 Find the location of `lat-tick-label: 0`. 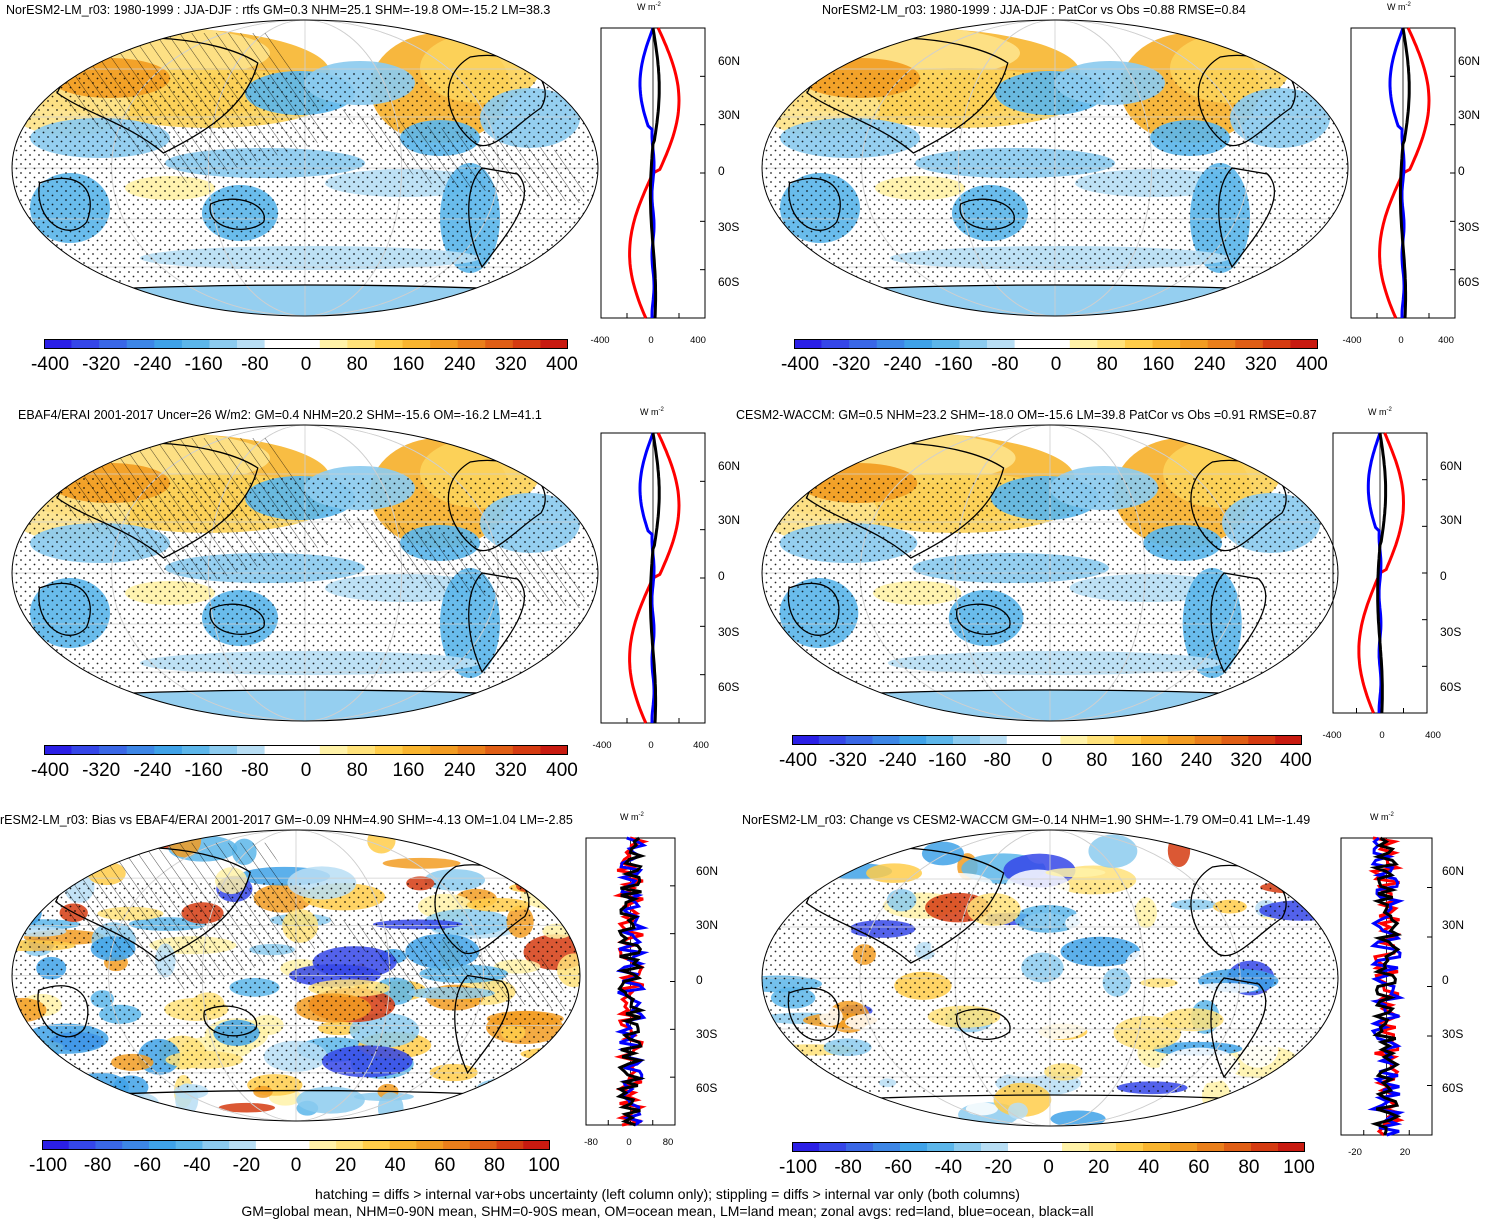

lat-tick-label: 0 is located at coordinates (721, 171).